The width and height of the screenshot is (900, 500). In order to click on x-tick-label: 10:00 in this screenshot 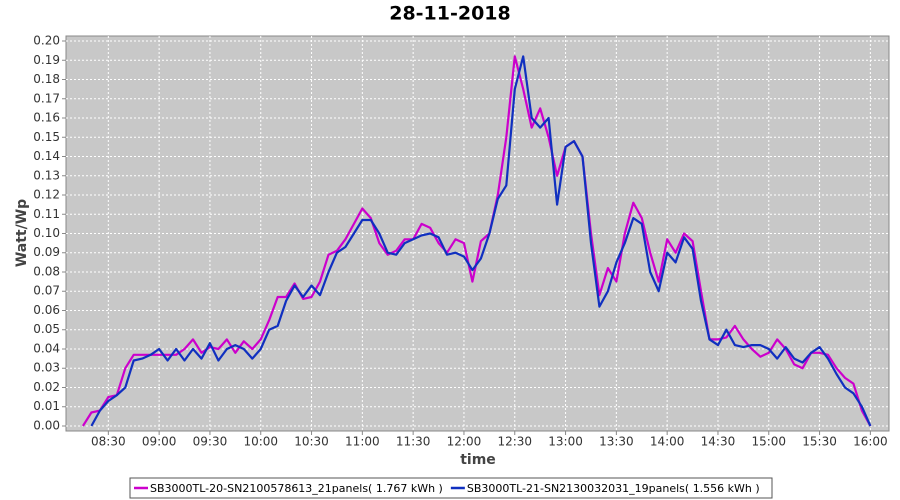, I will do `click(260, 442)`.